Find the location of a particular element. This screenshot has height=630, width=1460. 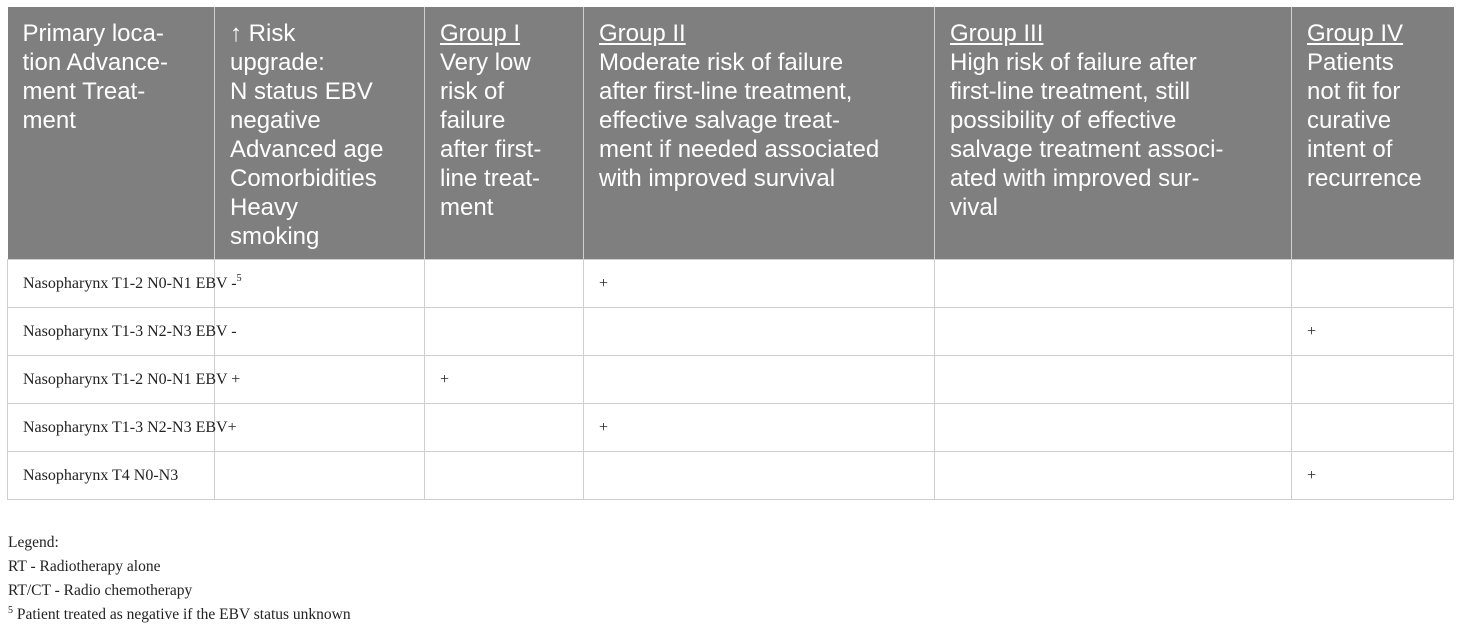

primary-location-cell: Nasopharynx T4 N0-N3 is located at coordinates (111, 475).